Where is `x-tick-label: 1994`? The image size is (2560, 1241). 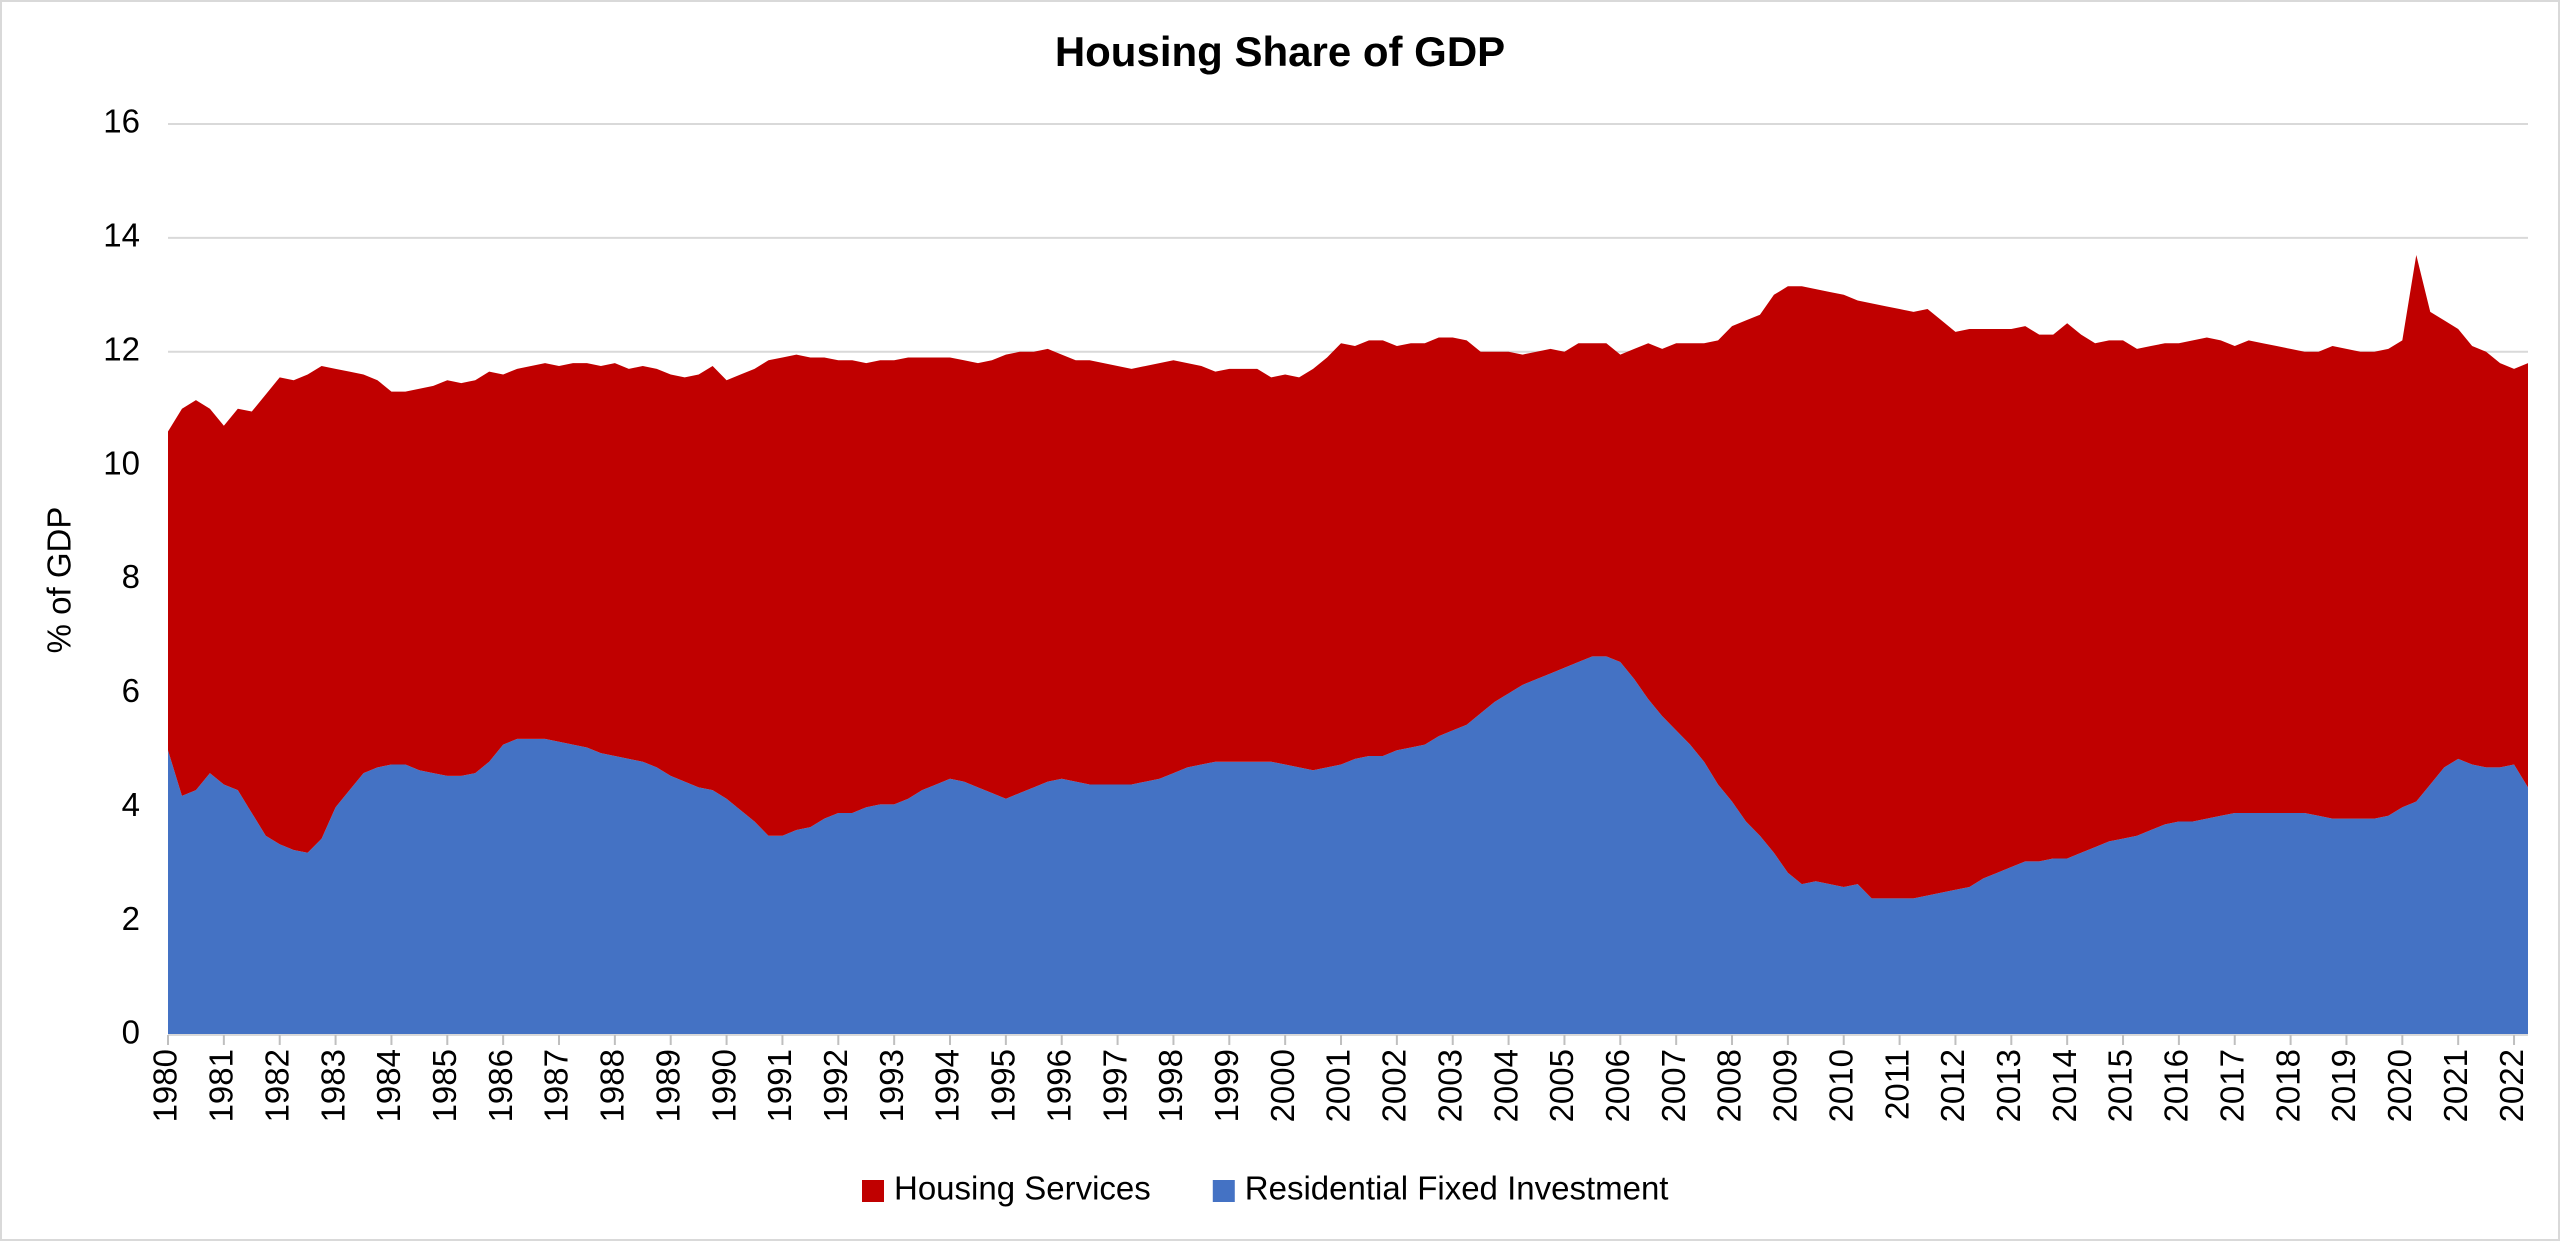 x-tick-label: 1994 is located at coordinates (947, 1085).